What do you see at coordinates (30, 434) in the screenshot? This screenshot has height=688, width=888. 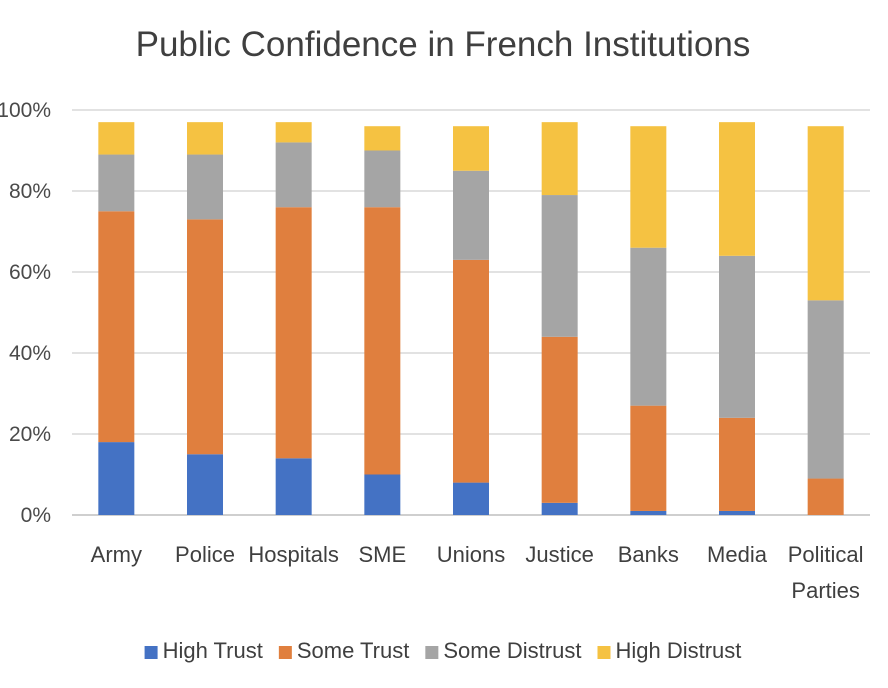 I see `y-tick-label: 20%` at bounding box center [30, 434].